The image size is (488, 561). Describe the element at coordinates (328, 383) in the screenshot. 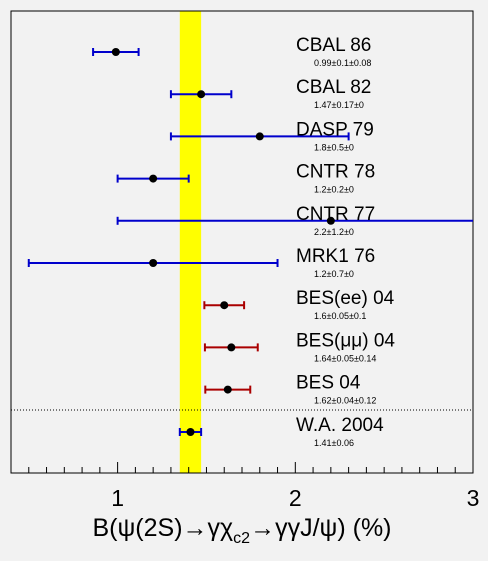

I see `measurement-label: BES 04` at that location.